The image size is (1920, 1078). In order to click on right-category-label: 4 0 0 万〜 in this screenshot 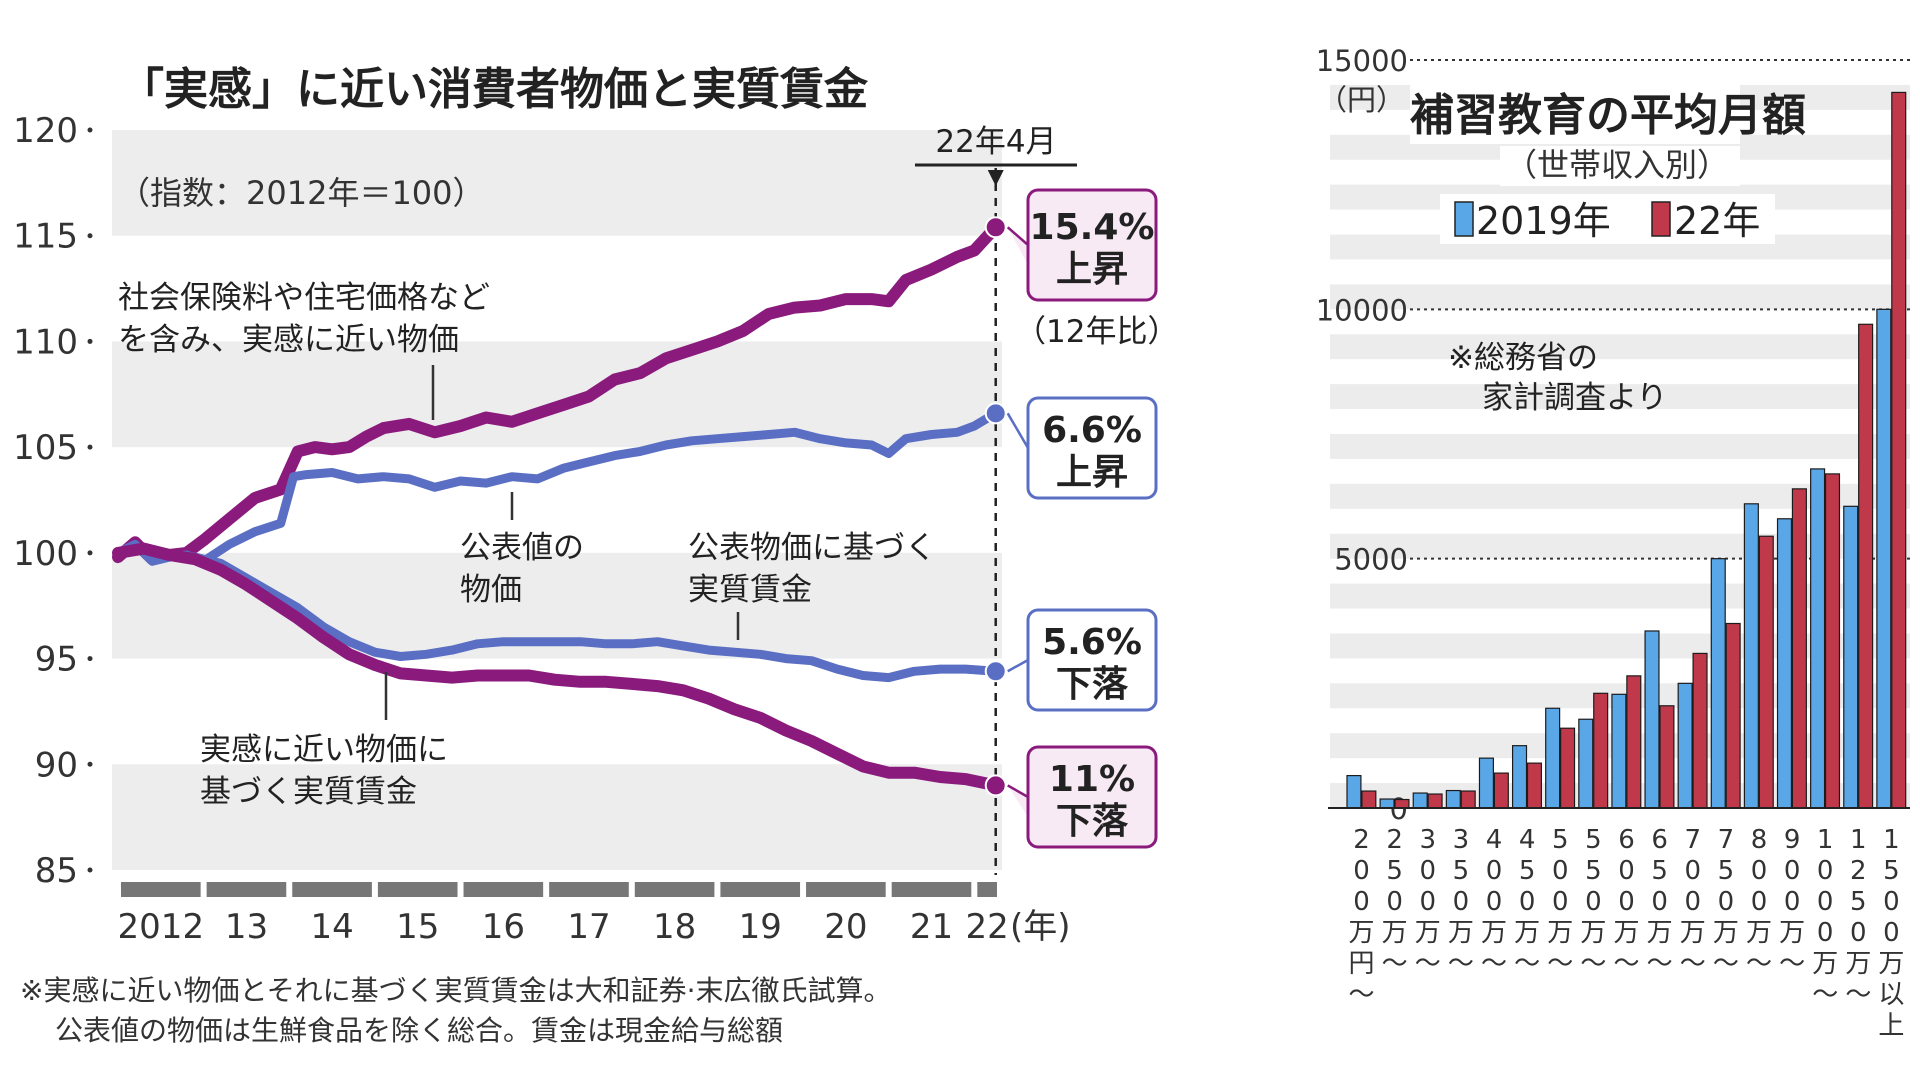, I will do `click(1494, 902)`.